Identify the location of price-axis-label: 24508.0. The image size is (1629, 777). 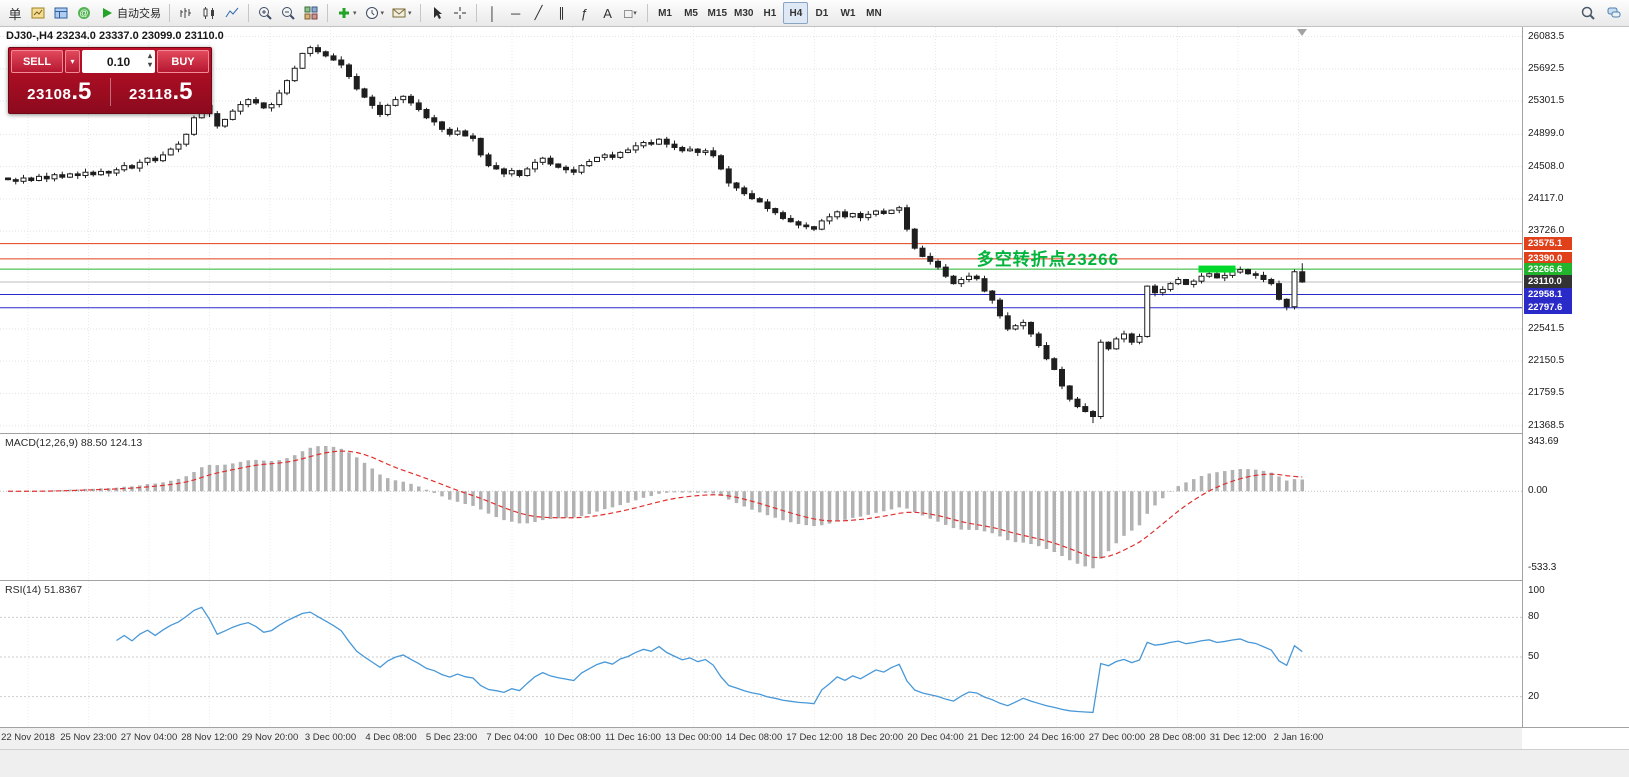
(1546, 166).